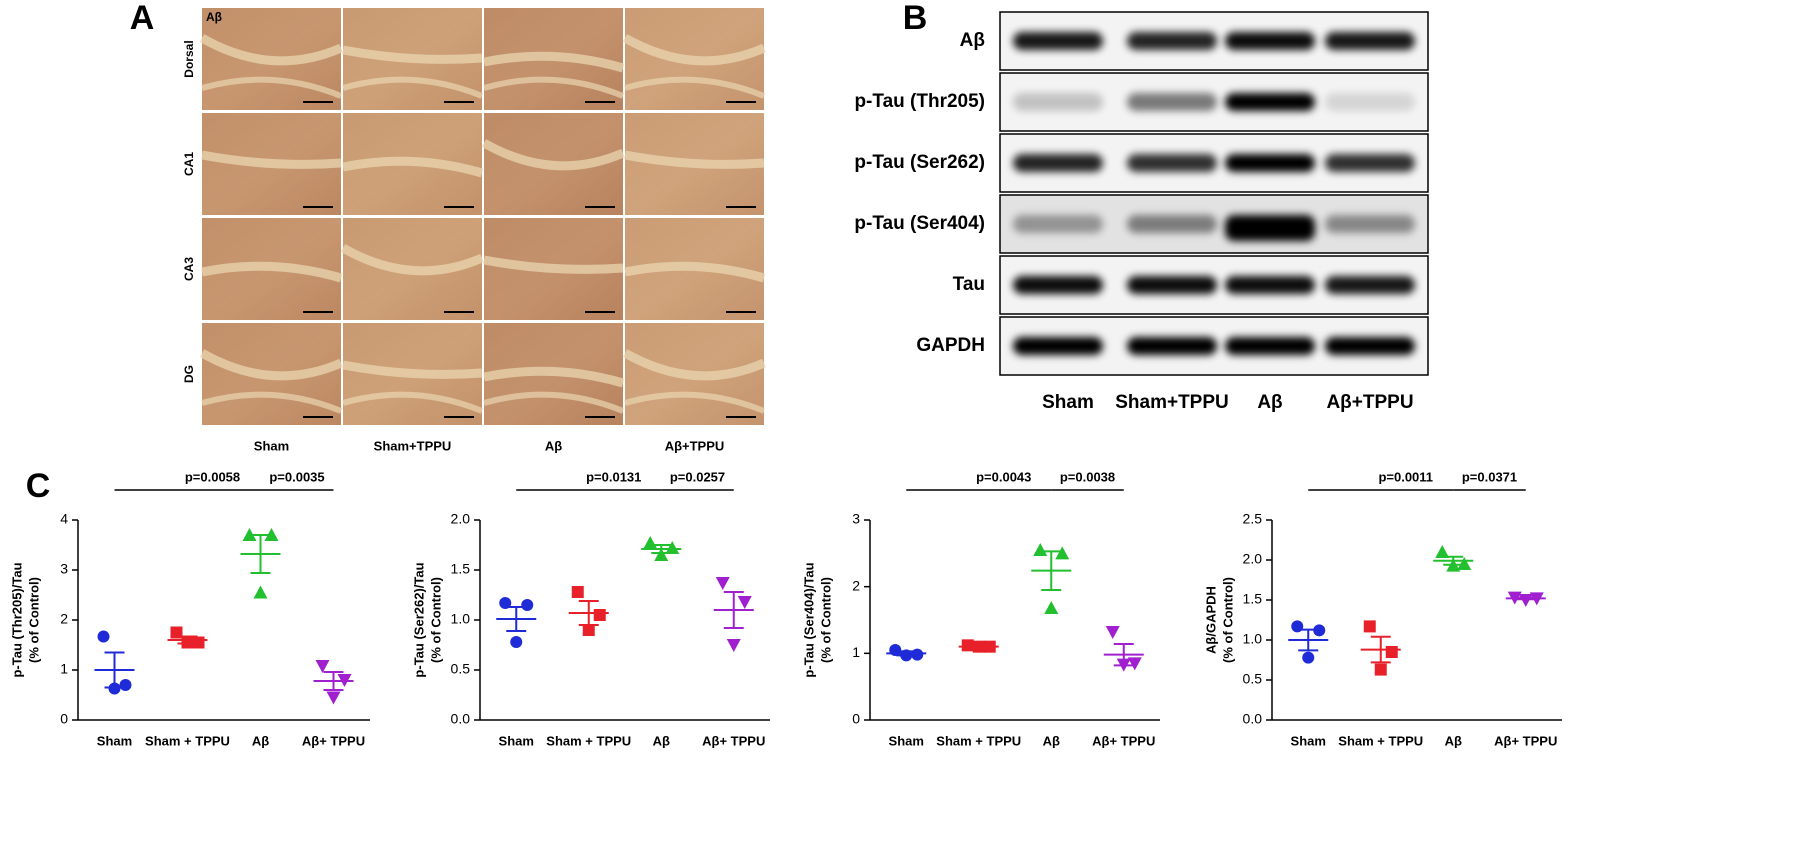 The width and height of the screenshot is (1800, 863). Describe the element at coordinates (1210, 620) in the screenshot. I see `y-axis-label: Aβ/GAPDH` at that location.